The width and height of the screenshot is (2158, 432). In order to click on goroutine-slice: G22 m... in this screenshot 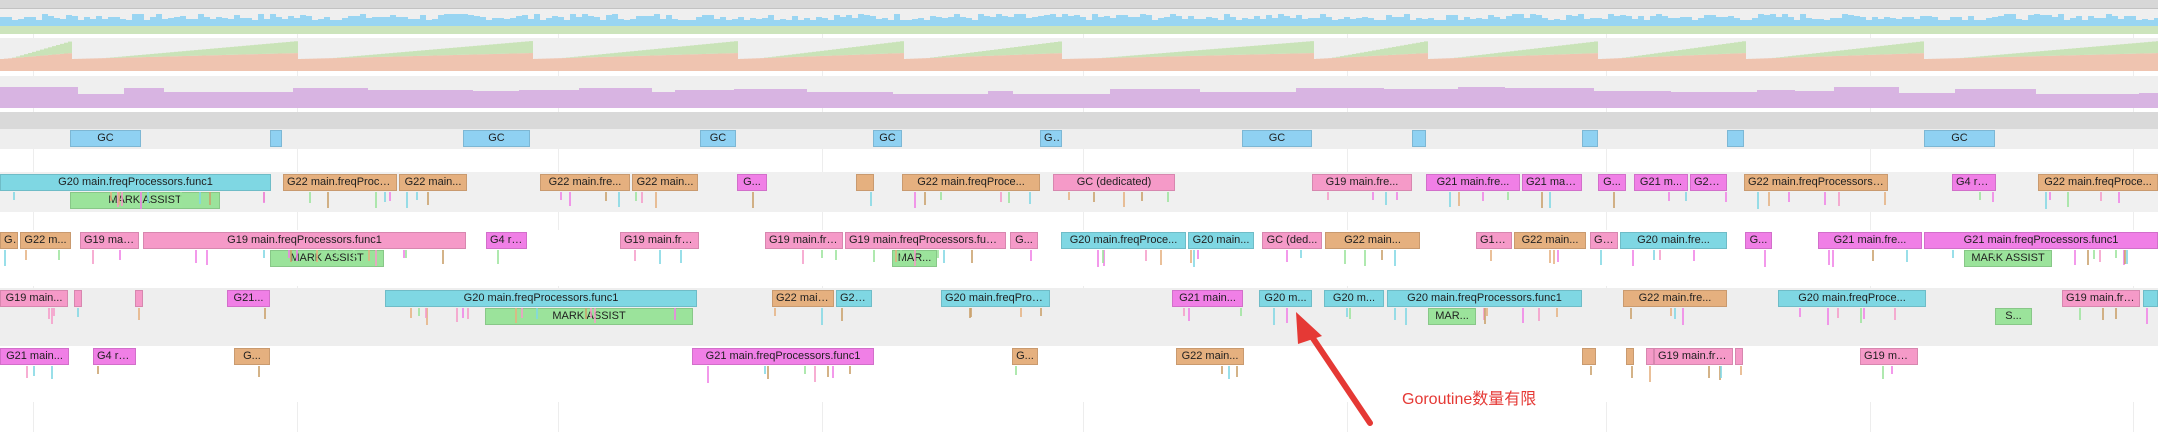, I will do `click(45, 240)`.